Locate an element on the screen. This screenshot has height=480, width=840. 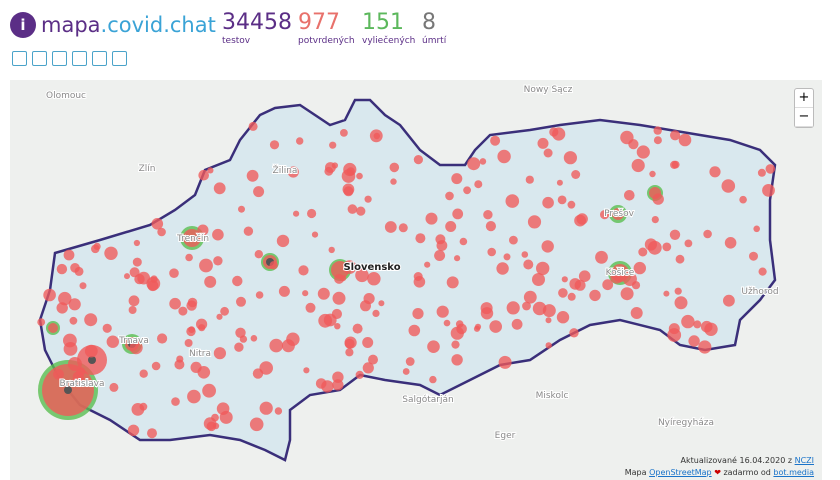
share-facebook is located at coordinates (59, 58).